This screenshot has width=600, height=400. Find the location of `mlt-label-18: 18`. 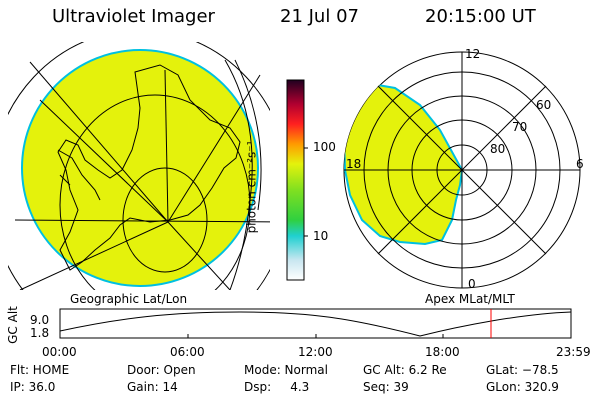

mlt-label-18: 18 is located at coordinates (354, 164).